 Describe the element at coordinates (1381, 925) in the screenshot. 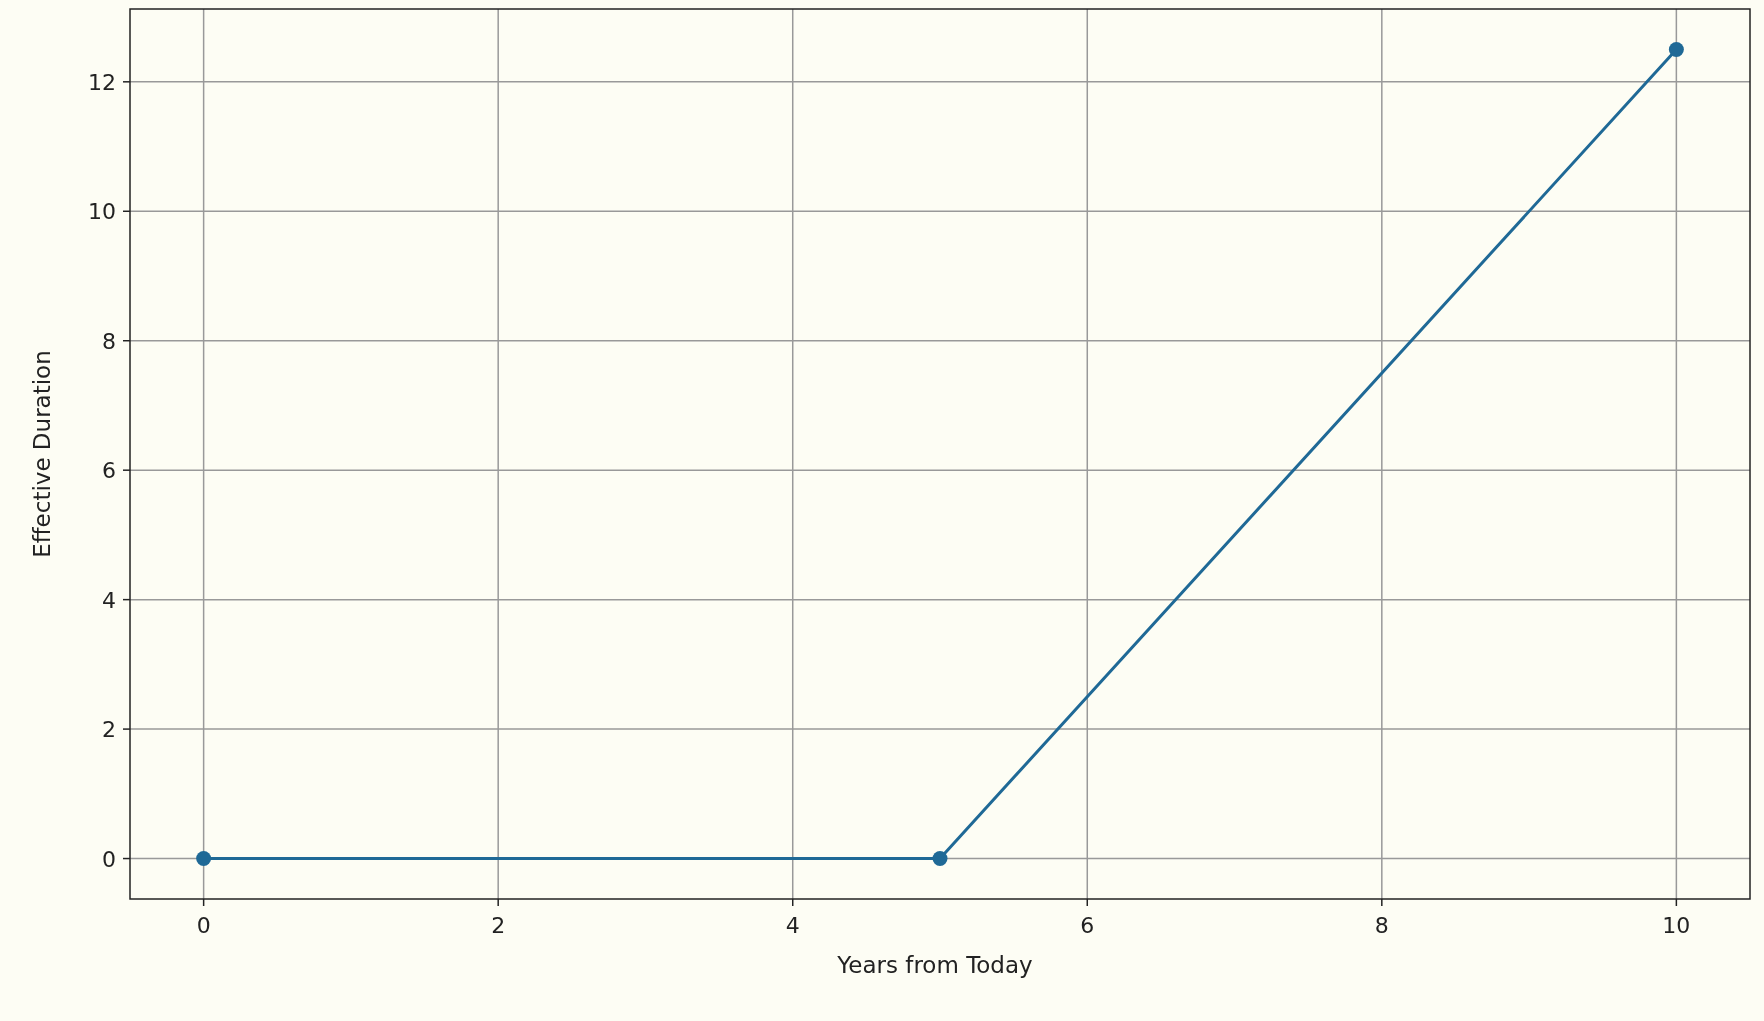

I see `x-tick-label: 8` at that location.